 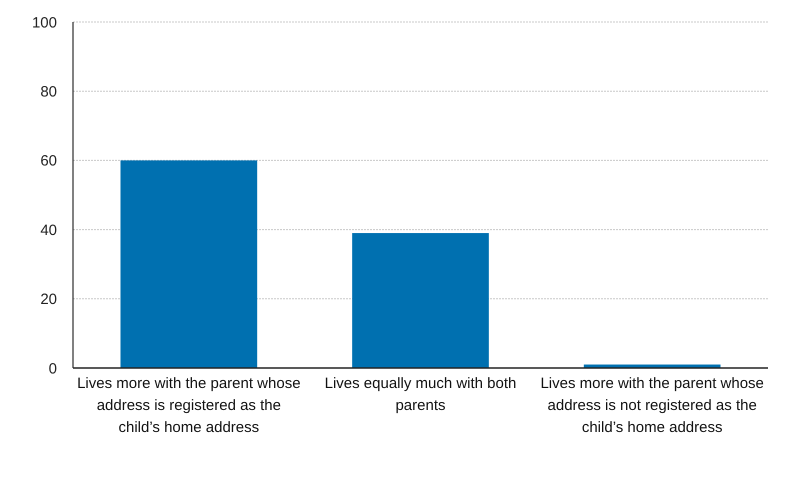 What do you see at coordinates (48, 299) in the screenshot?
I see `y-tick-label: 20` at bounding box center [48, 299].